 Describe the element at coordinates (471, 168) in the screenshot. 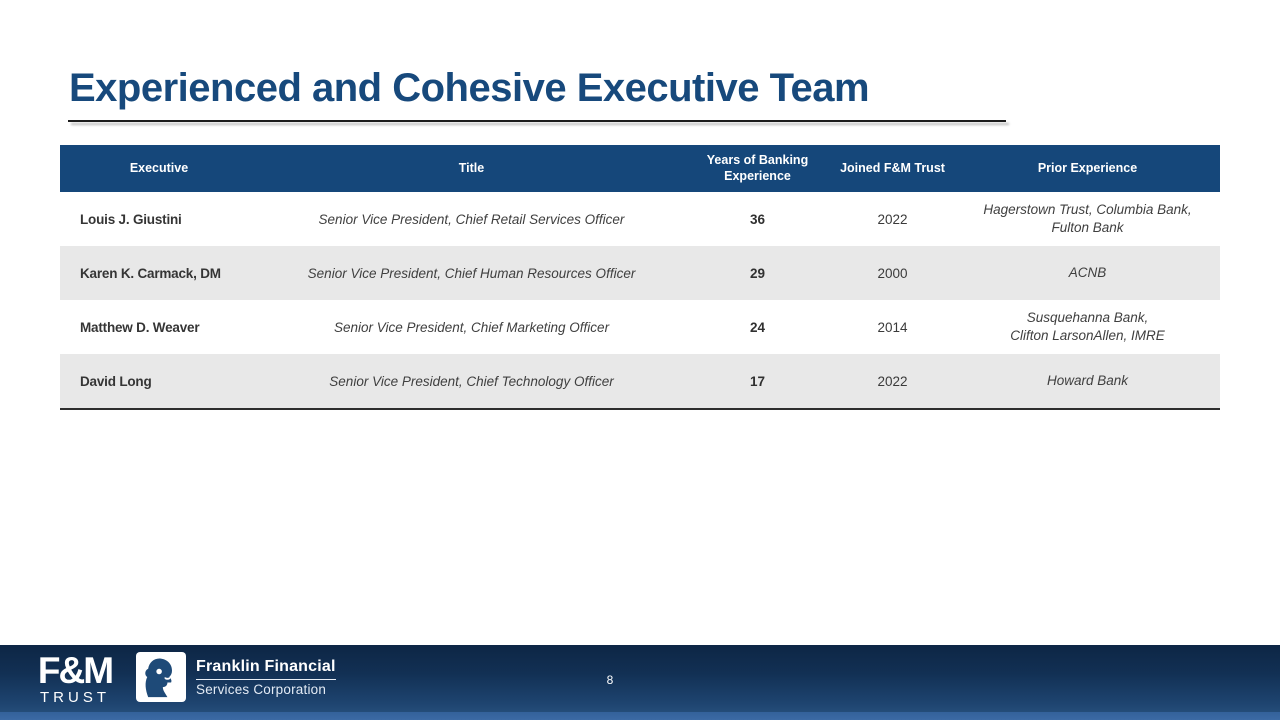

I see `column-header-title: Title` at that location.